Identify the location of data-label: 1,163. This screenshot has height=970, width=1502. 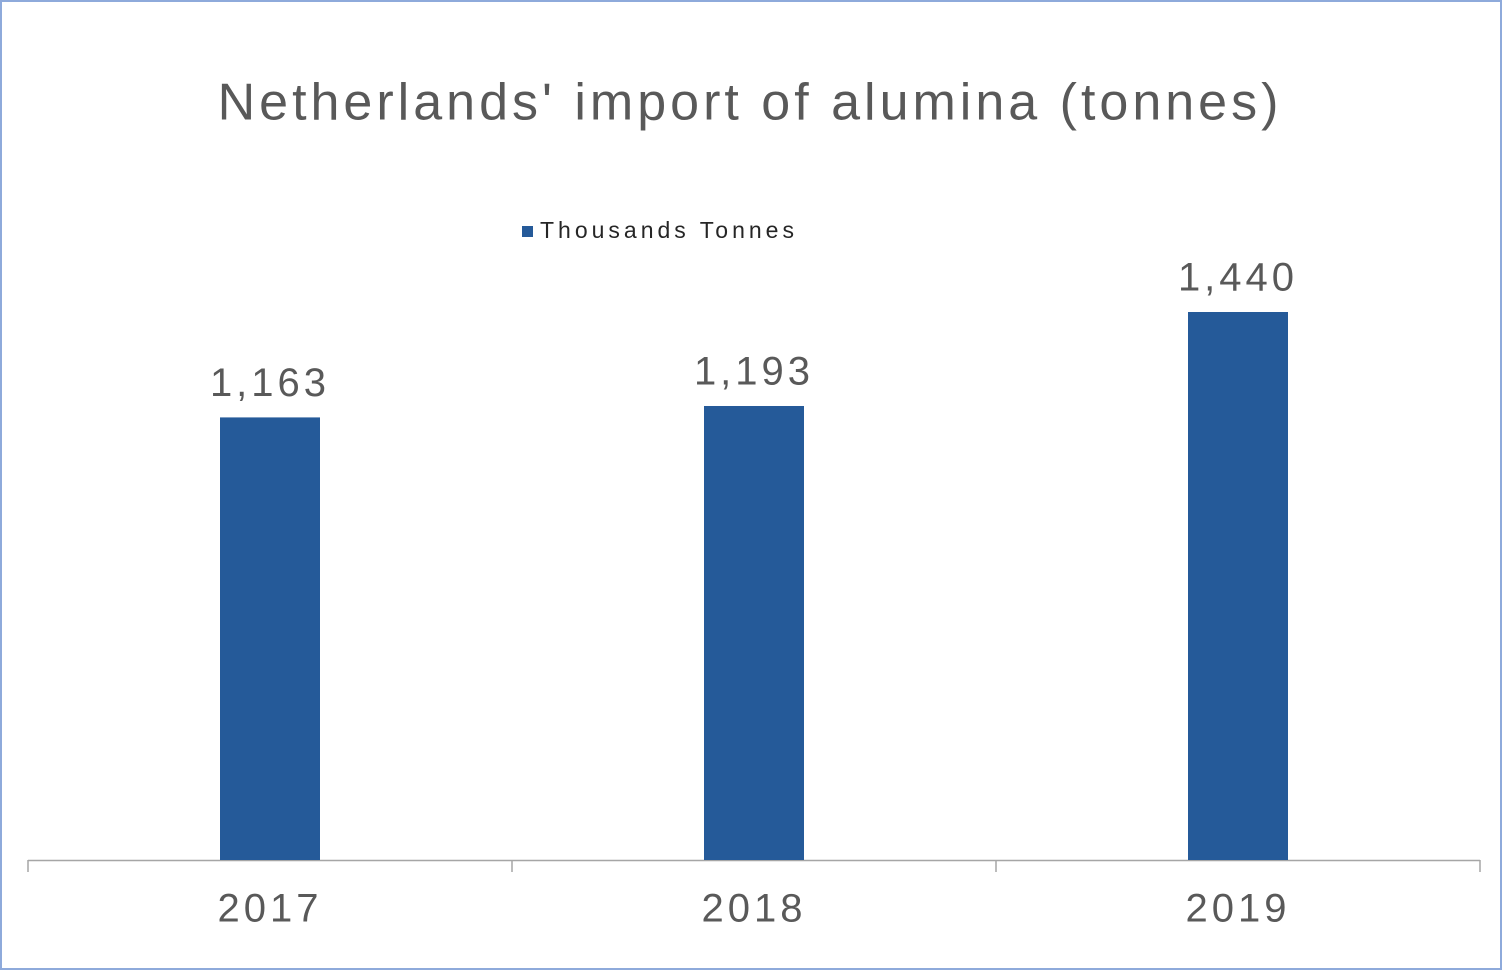
(270, 383).